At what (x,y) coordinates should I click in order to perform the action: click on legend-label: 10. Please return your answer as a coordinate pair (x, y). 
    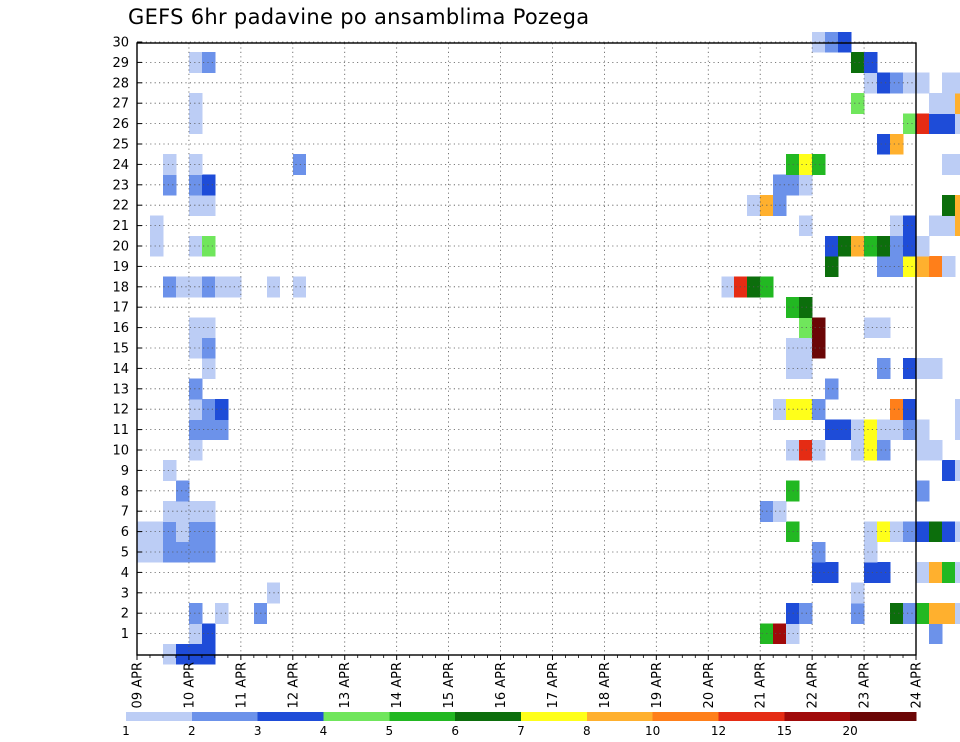
    Looking at the image, I should click on (652, 731).